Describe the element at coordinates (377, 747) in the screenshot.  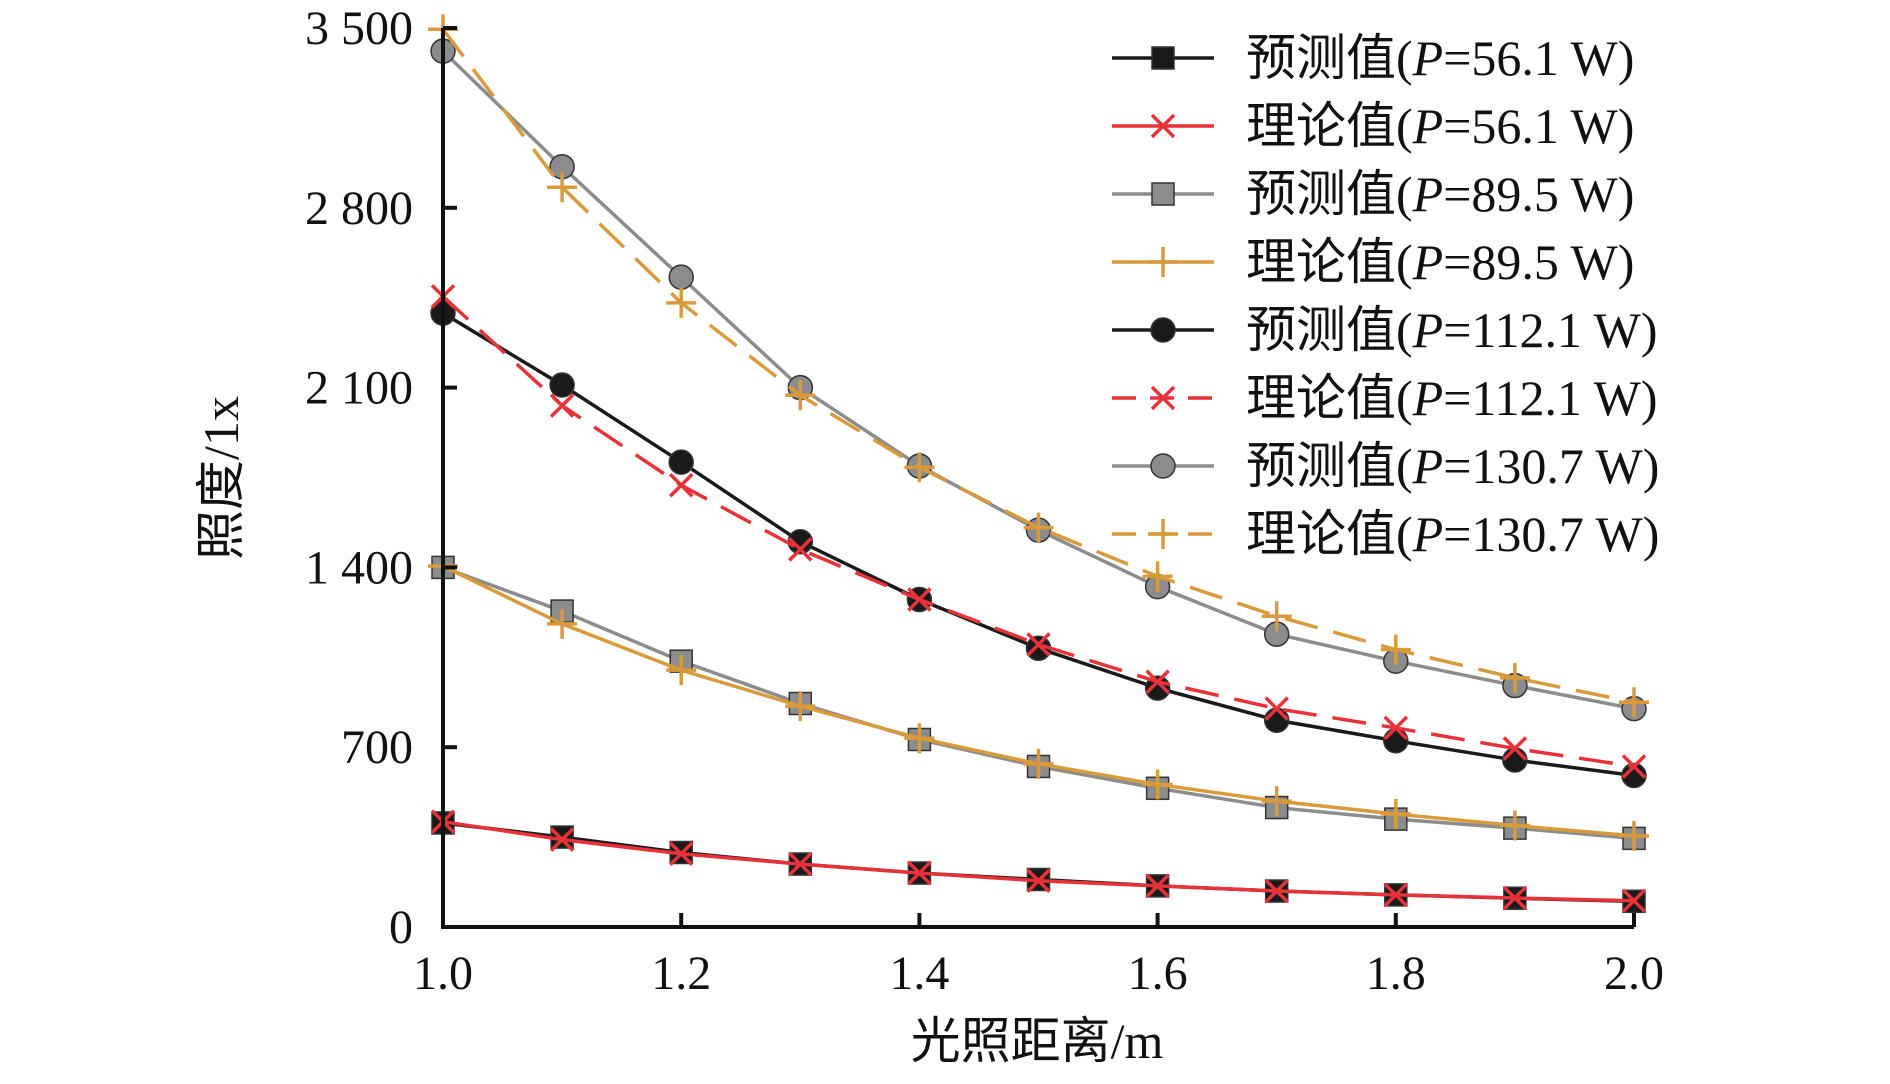
I see `y-tick-label: 700` at that location.